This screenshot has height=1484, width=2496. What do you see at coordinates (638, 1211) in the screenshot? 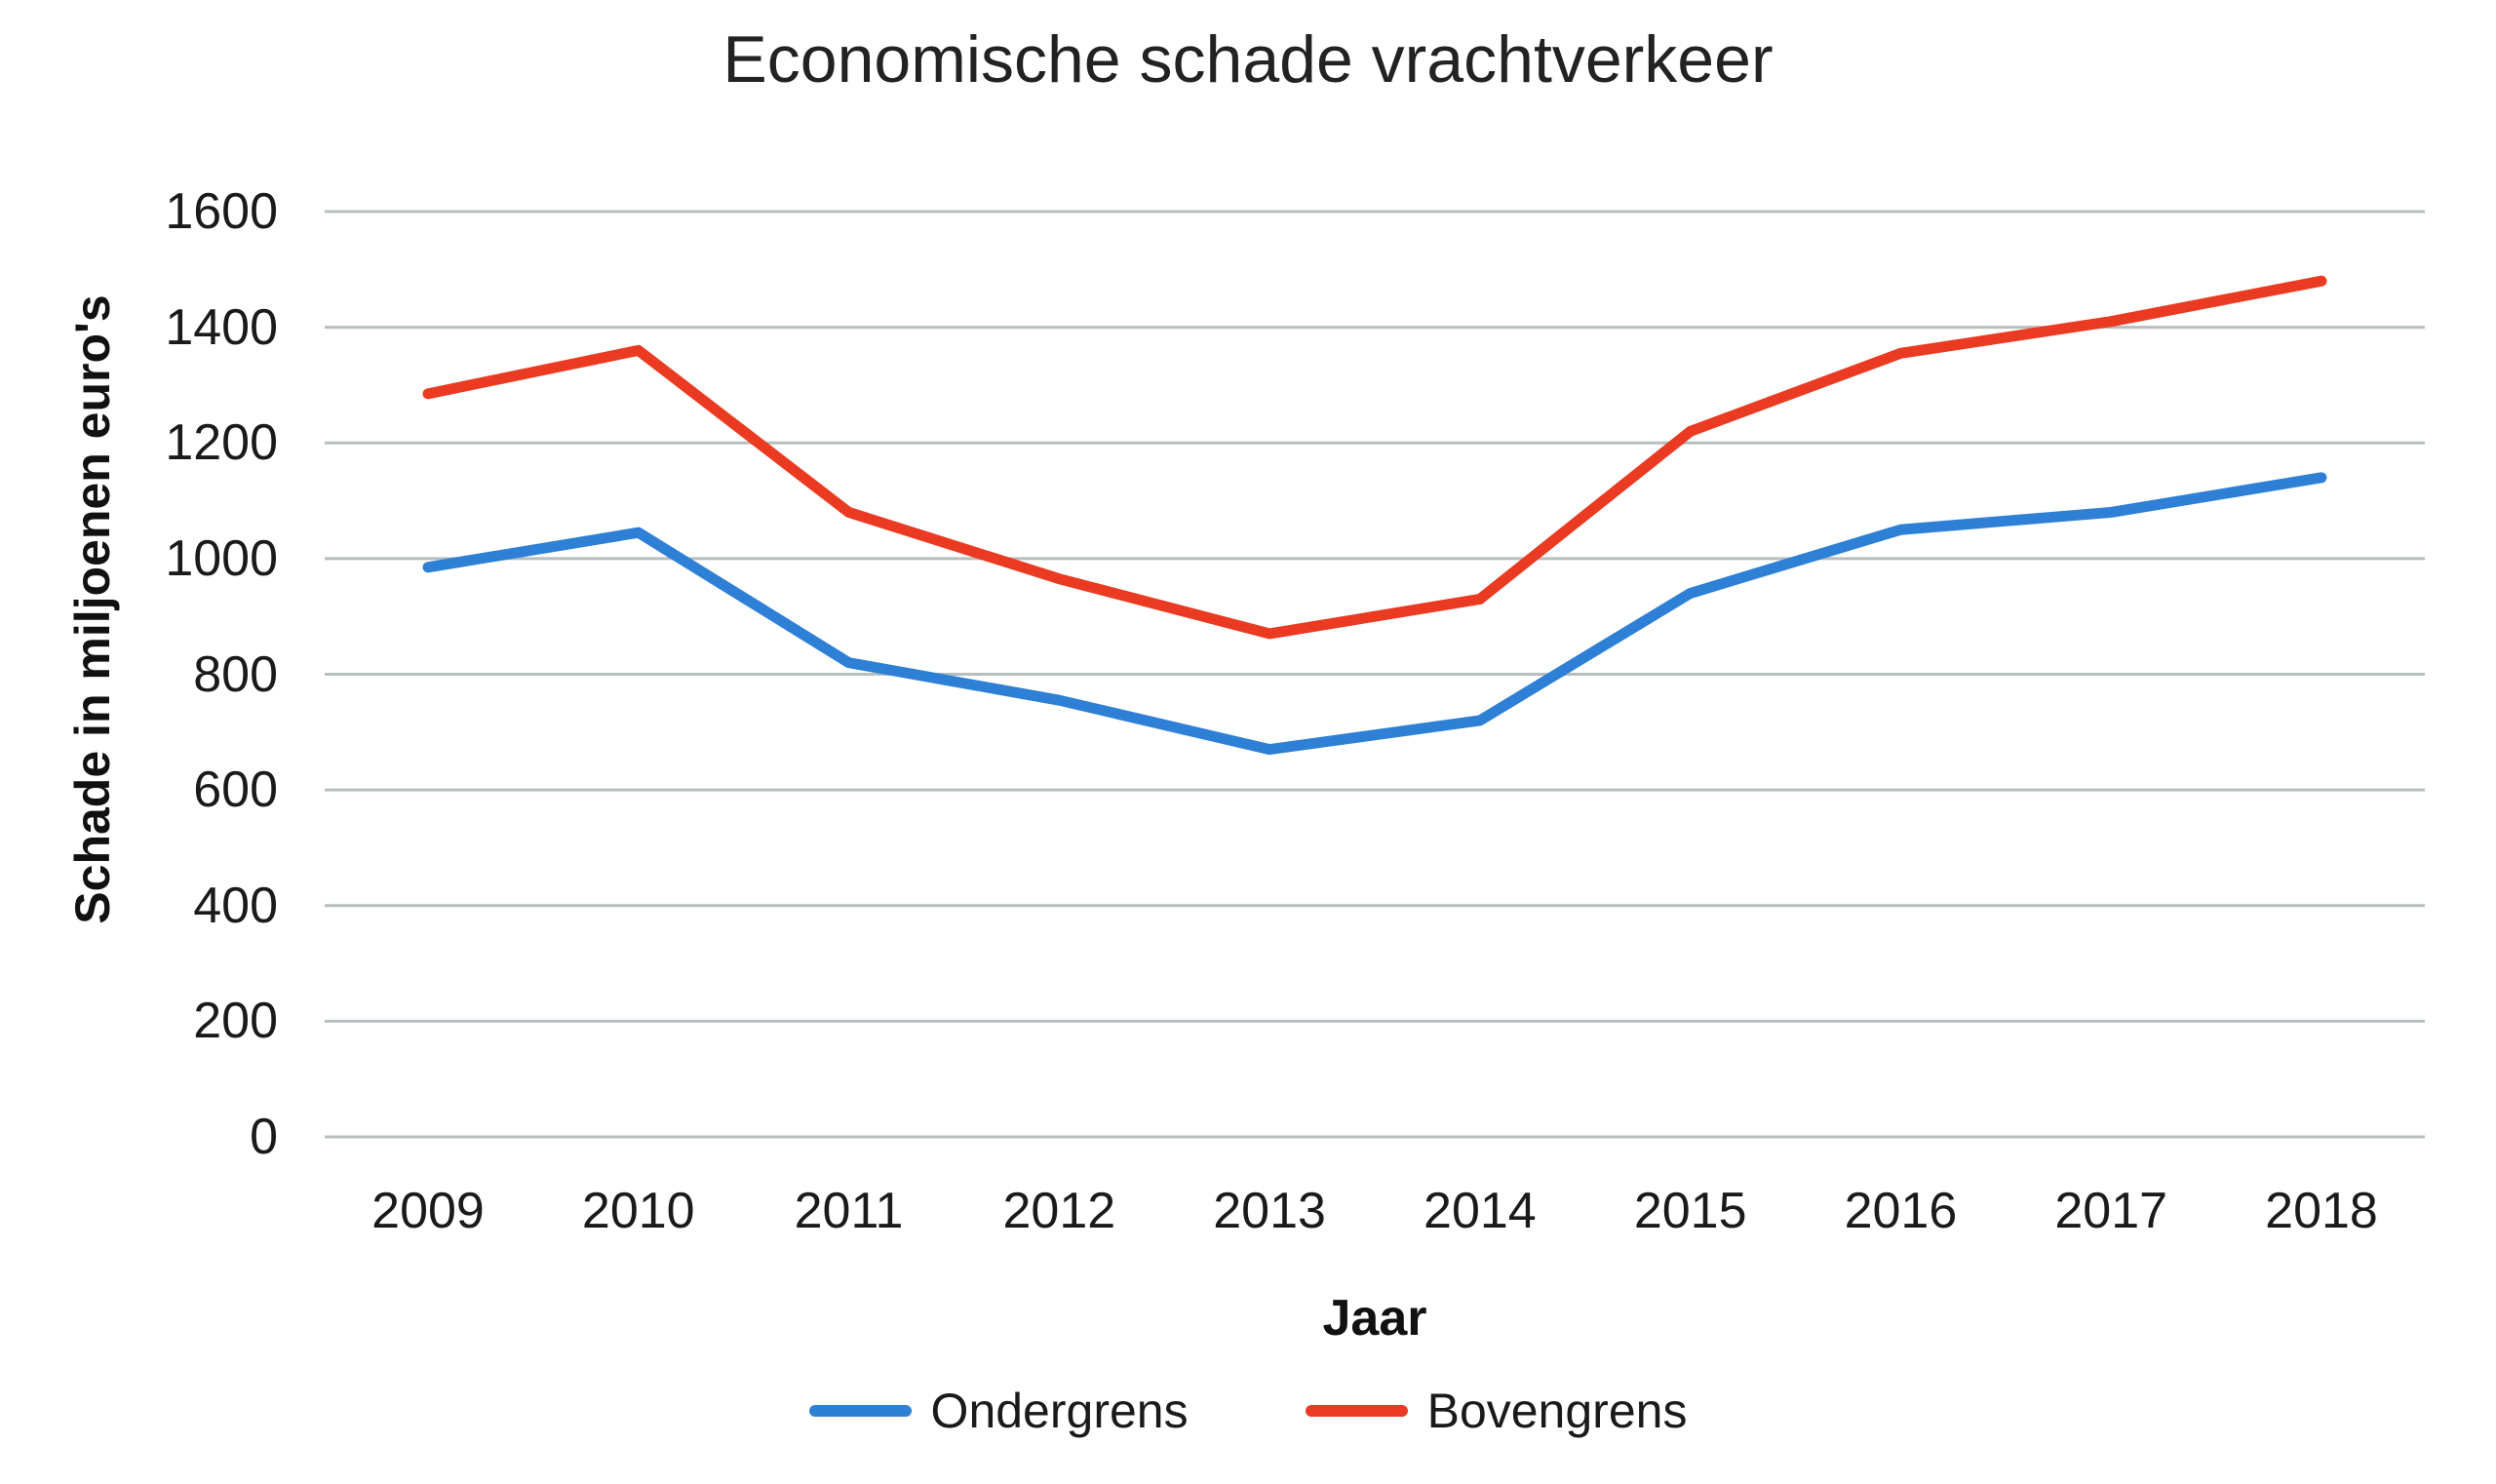
I see `x-tick-label-2010: 2010` at bounding box center [638, 1211].